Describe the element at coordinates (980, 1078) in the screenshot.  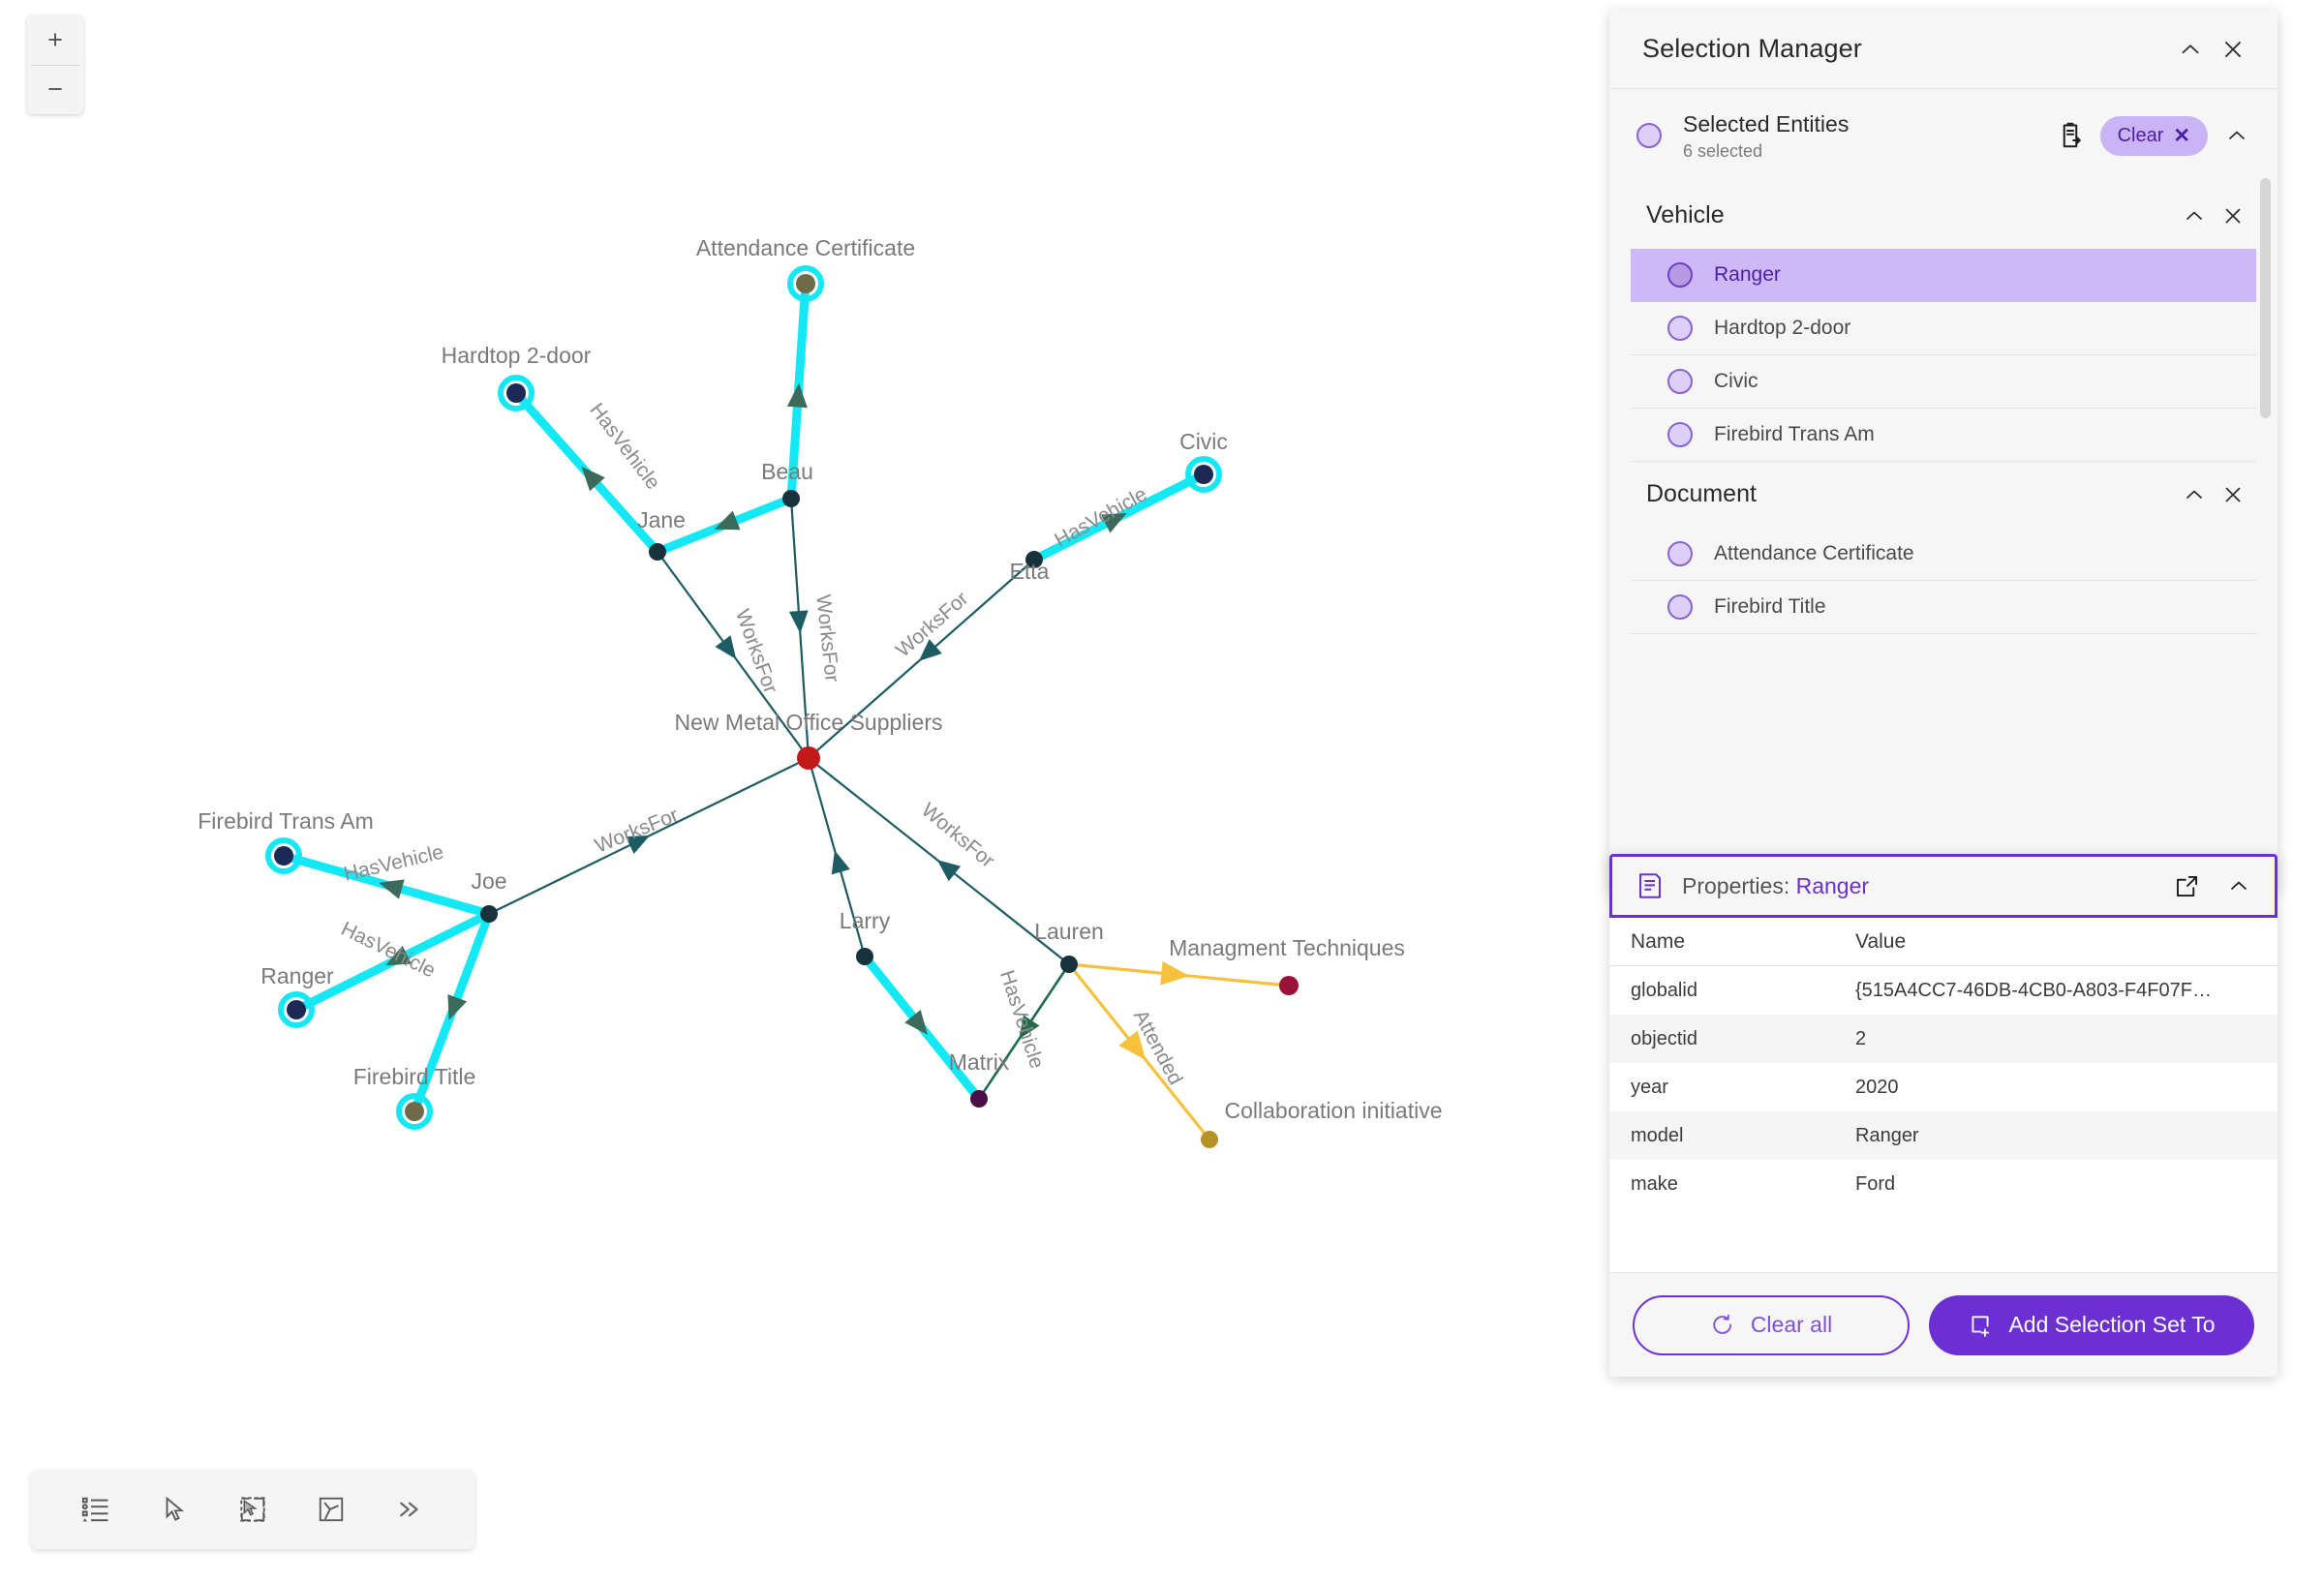
I see `graph-node: Matrix` at that location.